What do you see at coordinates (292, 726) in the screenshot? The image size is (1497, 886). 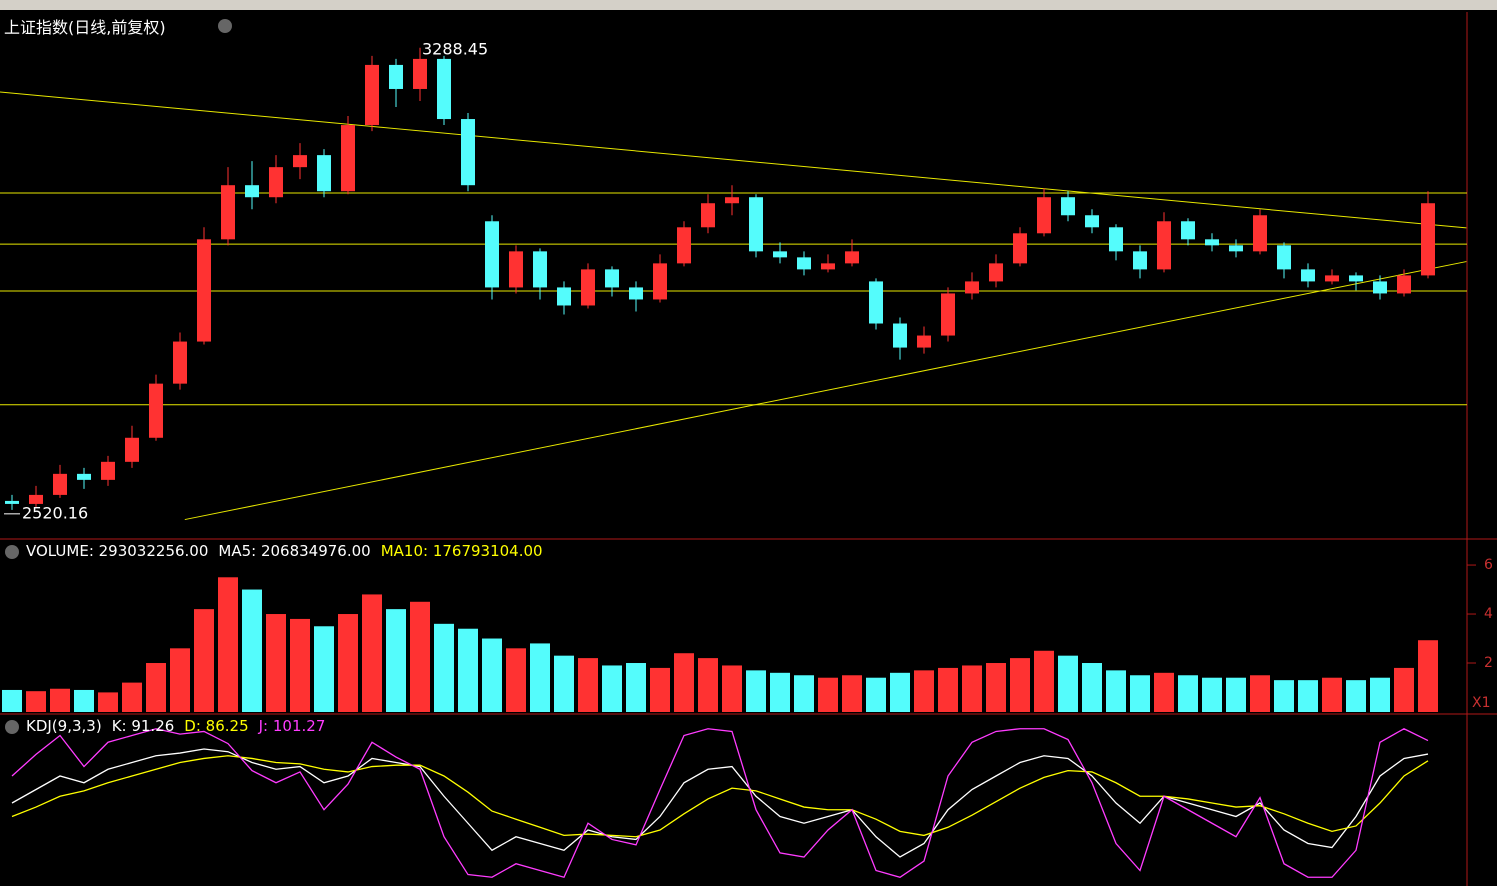 I see `legend-entry: J: 101.27` at bounding box center [292, 726].